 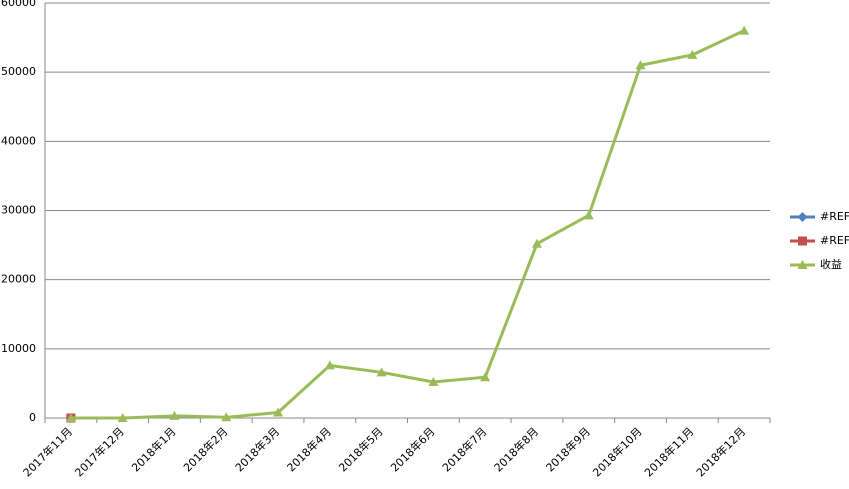 I want to click on x-tick-label: 2018年1月, so click(x=154, y=449).